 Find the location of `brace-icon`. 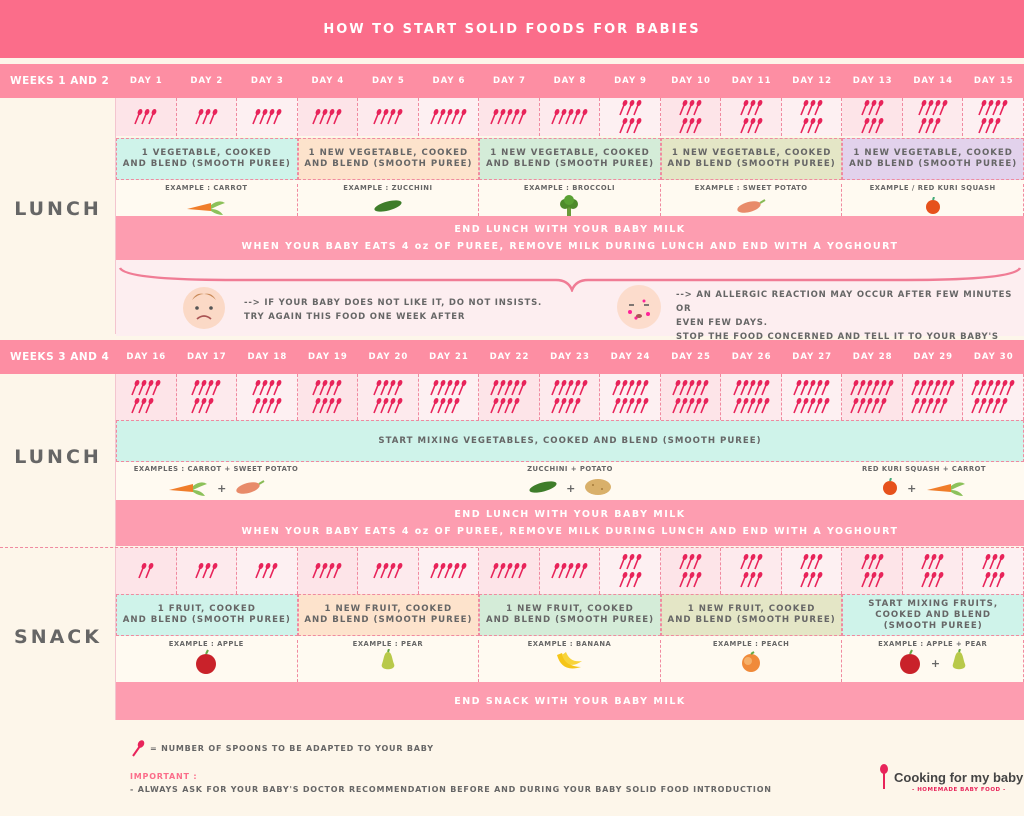

brace-icon is located at coordinates (570, 279).